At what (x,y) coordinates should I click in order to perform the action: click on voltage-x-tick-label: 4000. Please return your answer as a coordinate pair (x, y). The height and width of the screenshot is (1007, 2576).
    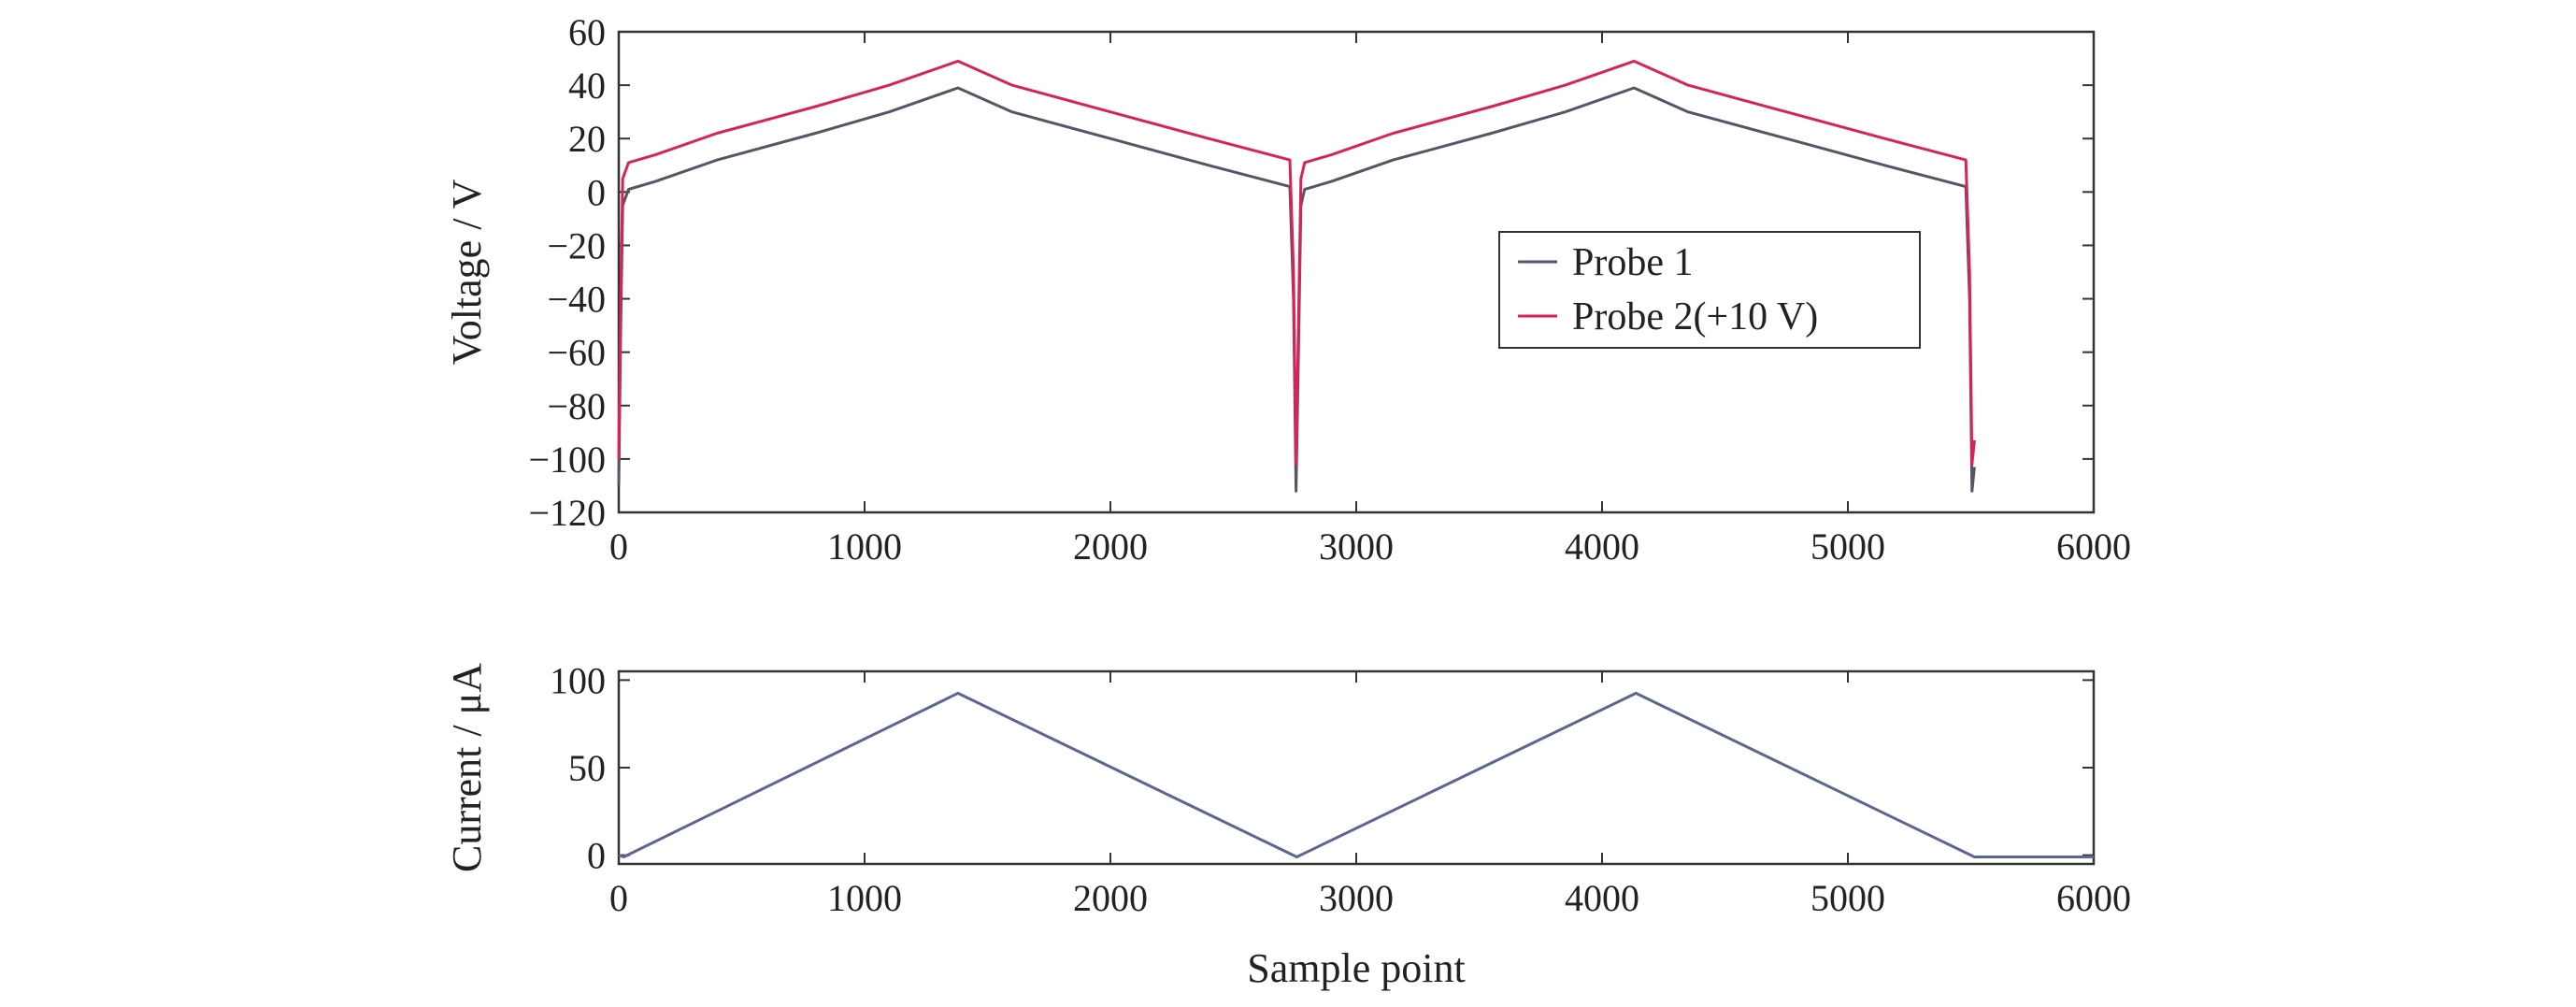
    Looking at the image, I should click on (1602, 546).